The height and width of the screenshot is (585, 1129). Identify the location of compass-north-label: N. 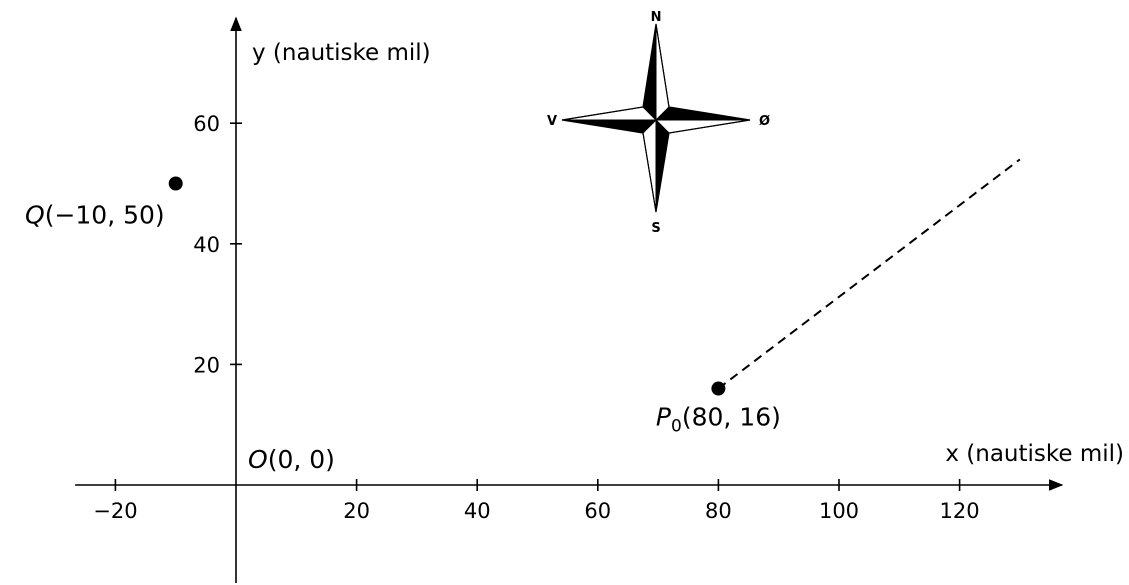
(656, 17).